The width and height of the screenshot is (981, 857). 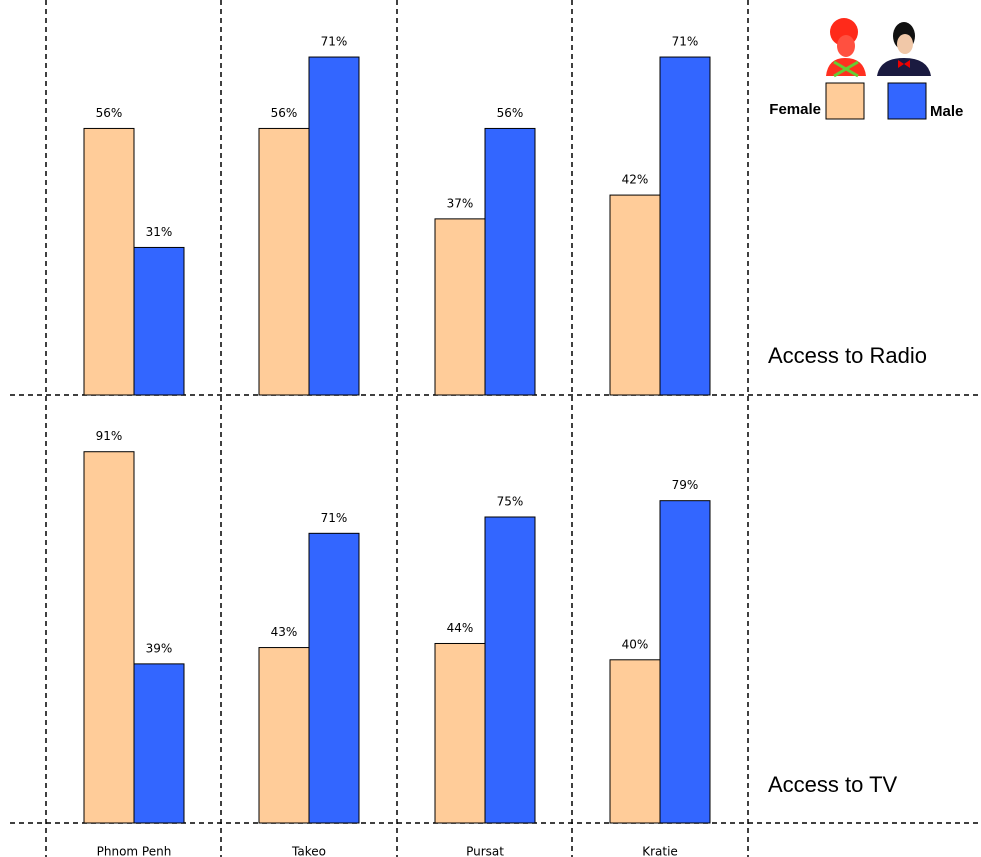 I want to click on category-label: Takeo, so click(x=308, y=851).